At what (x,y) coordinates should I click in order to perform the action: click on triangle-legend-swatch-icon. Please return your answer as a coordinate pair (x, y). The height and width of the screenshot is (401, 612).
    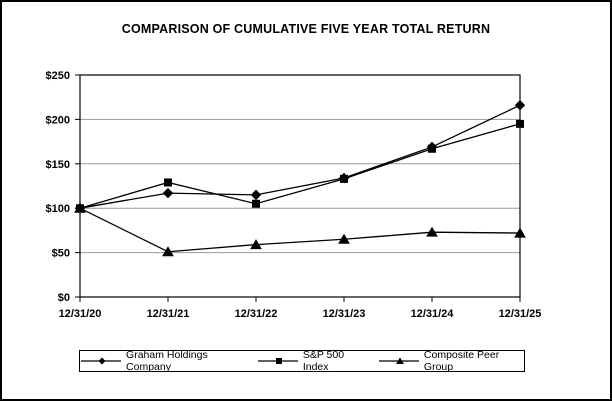
    Looking at the image, I should click on (398, 360).